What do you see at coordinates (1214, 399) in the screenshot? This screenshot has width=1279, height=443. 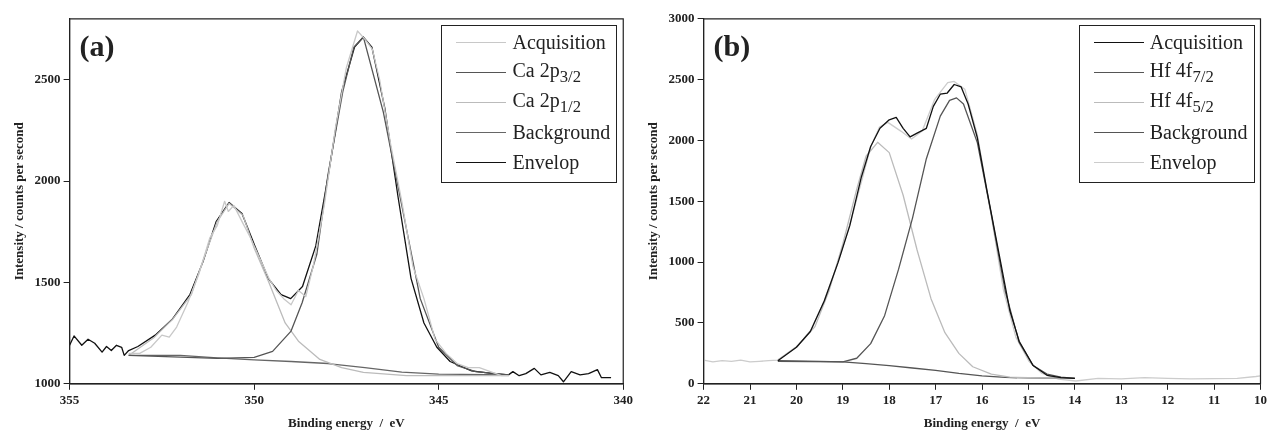 I see `x-tick-label: 11` at bounding box center [1214, 399].